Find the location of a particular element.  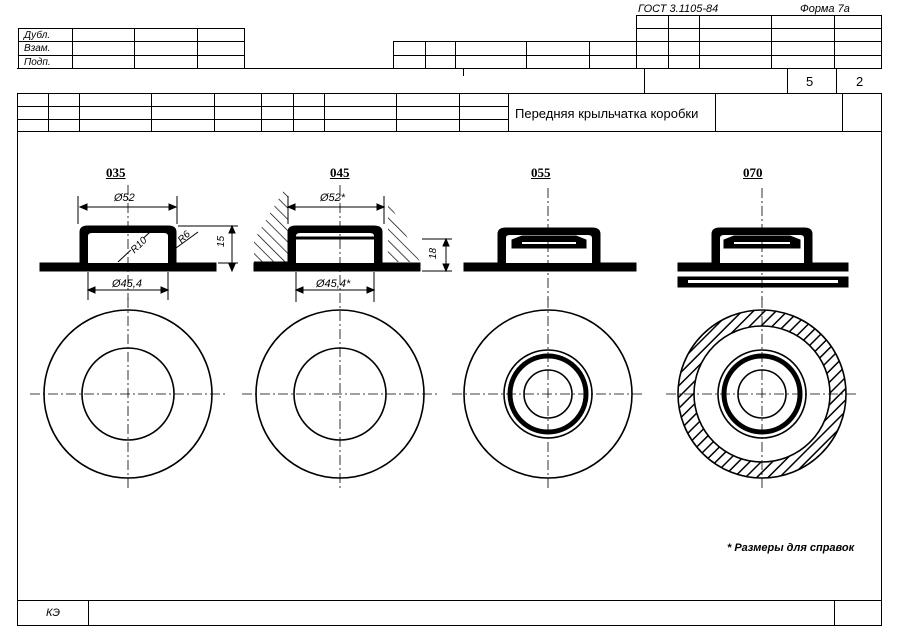

drawing-035-section is located at coordinates (138, 242).